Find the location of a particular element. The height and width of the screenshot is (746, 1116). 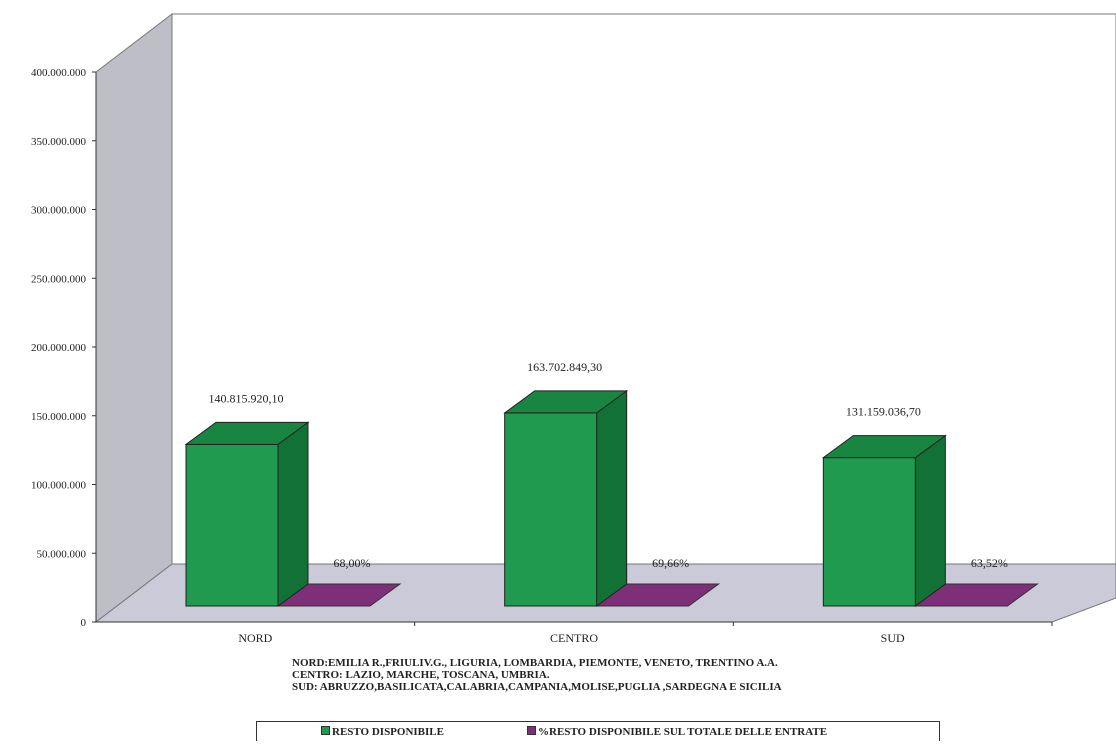

bar-nord: 140.815.920,10 68,00% is located at coordinates (293, 499).